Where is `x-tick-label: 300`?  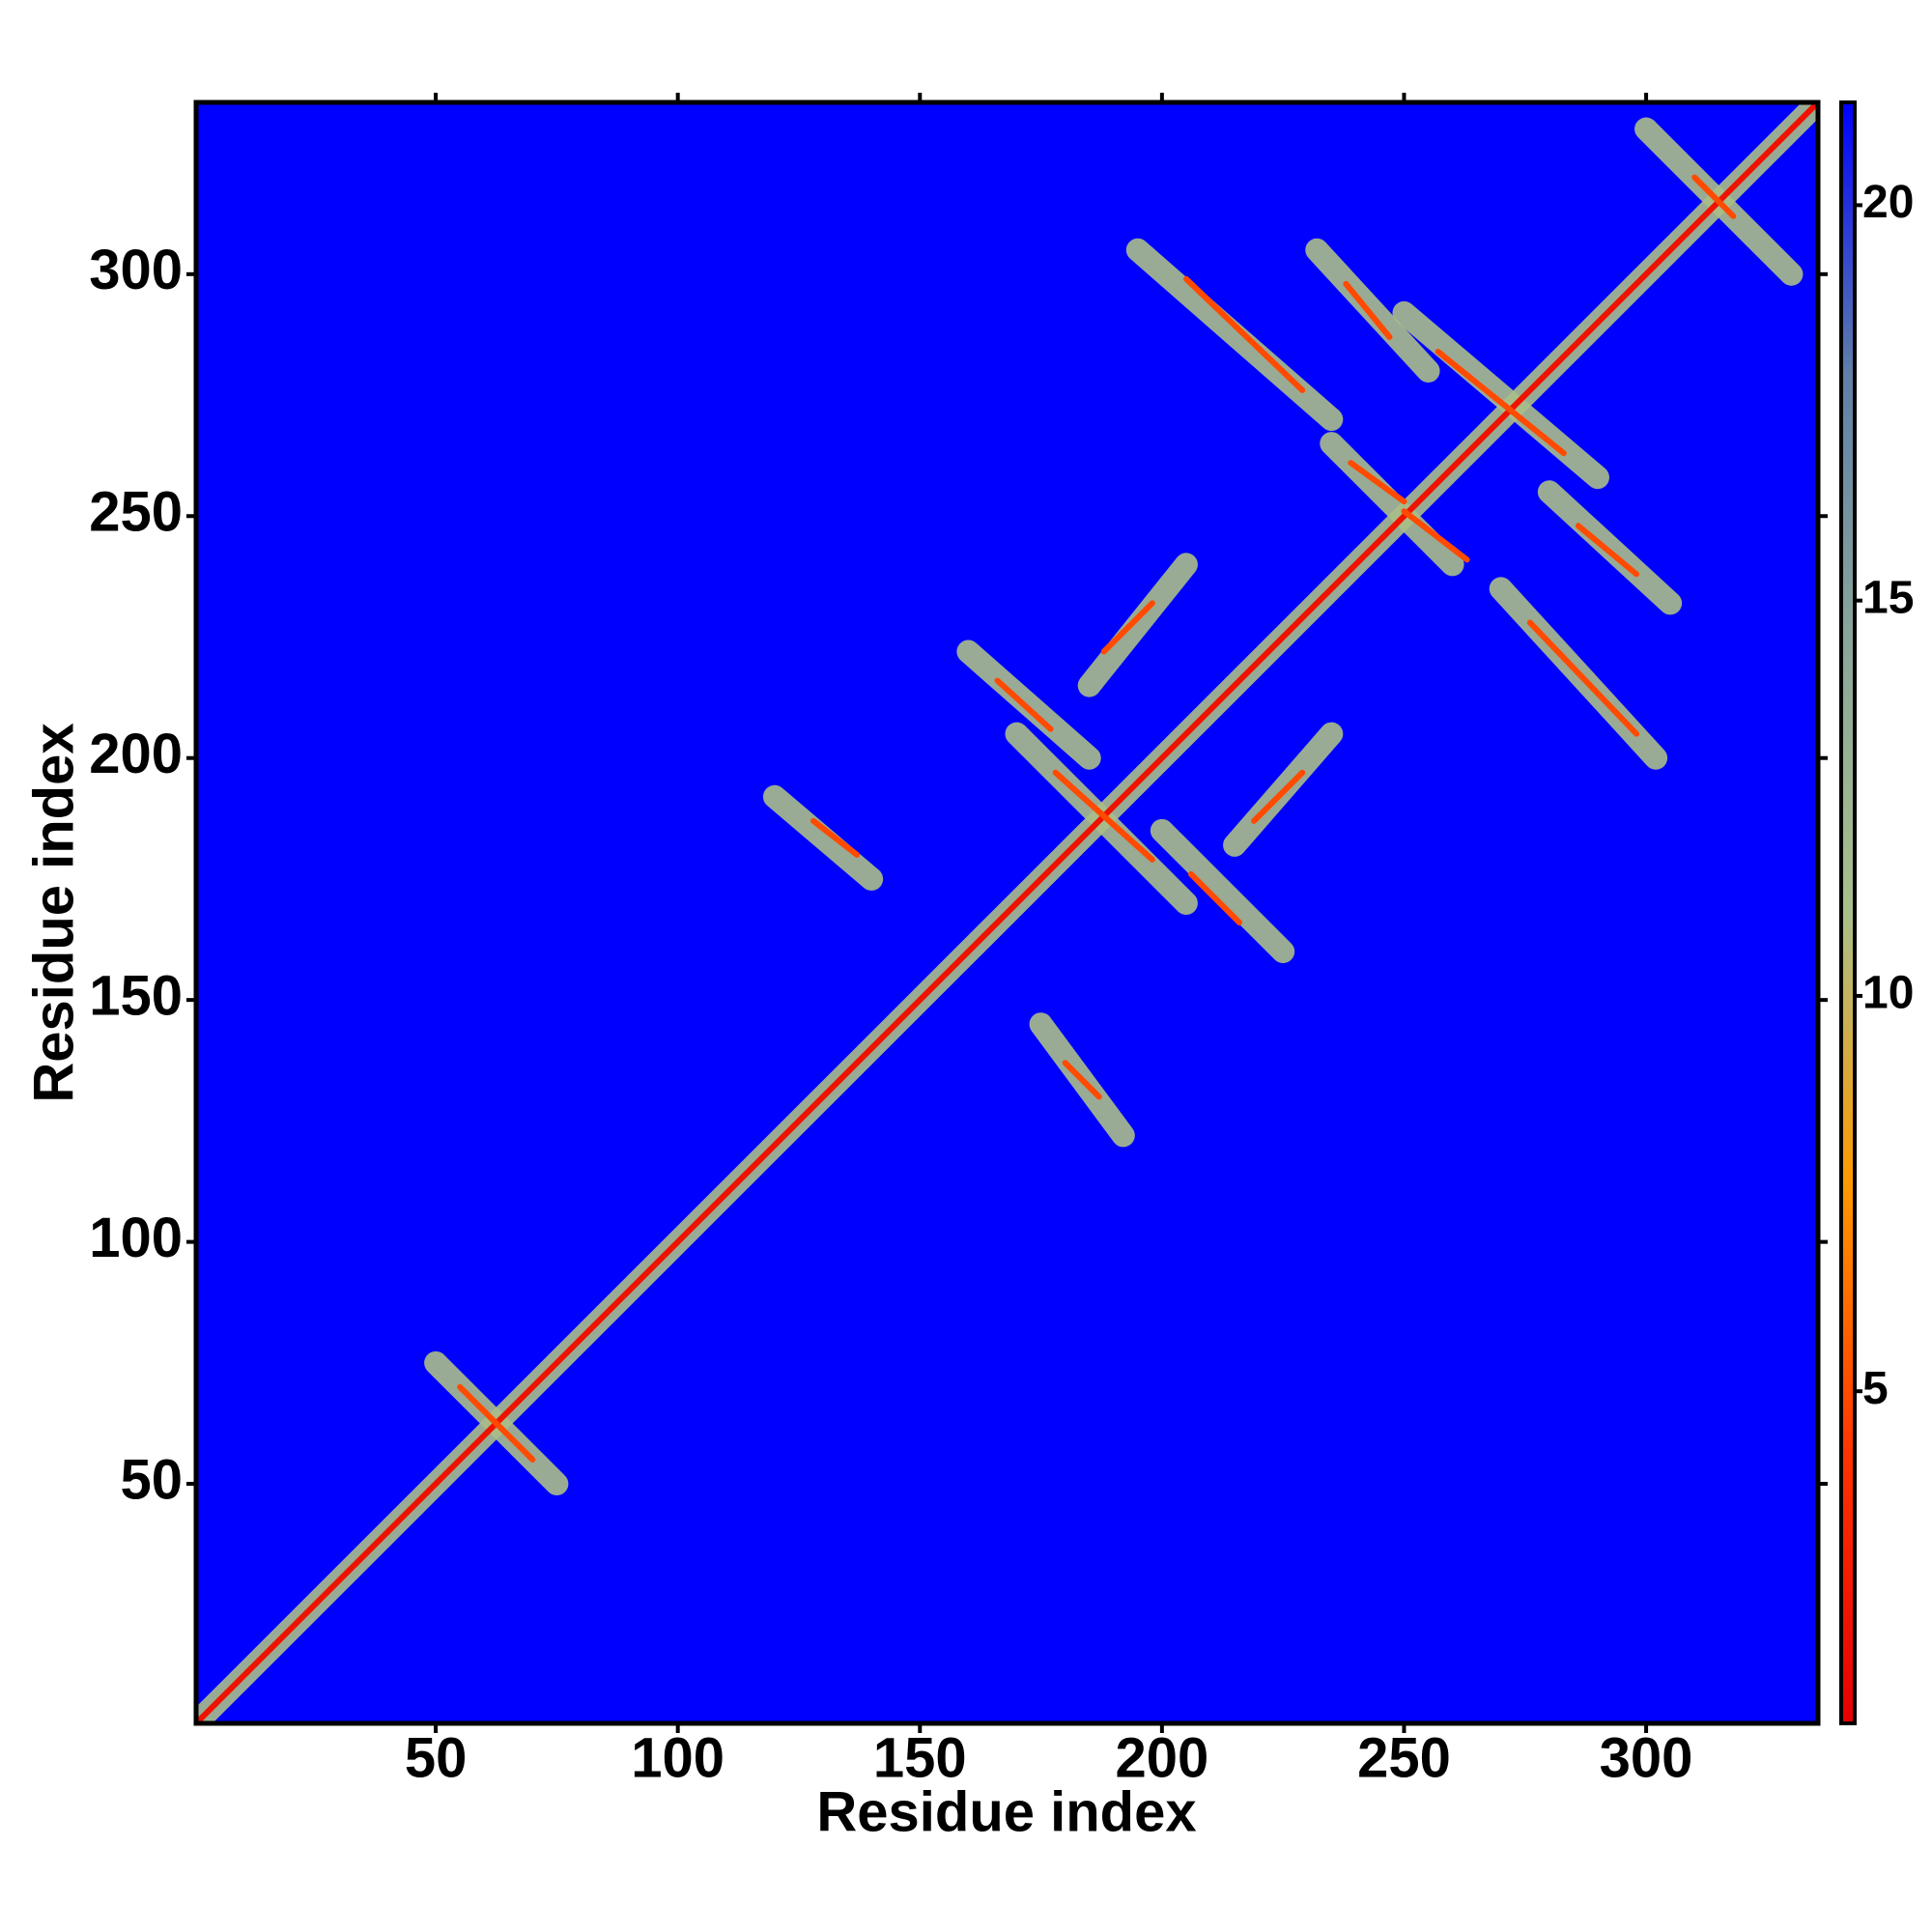
x-tick-label: 300 is located at coordinates (1646, 1757).